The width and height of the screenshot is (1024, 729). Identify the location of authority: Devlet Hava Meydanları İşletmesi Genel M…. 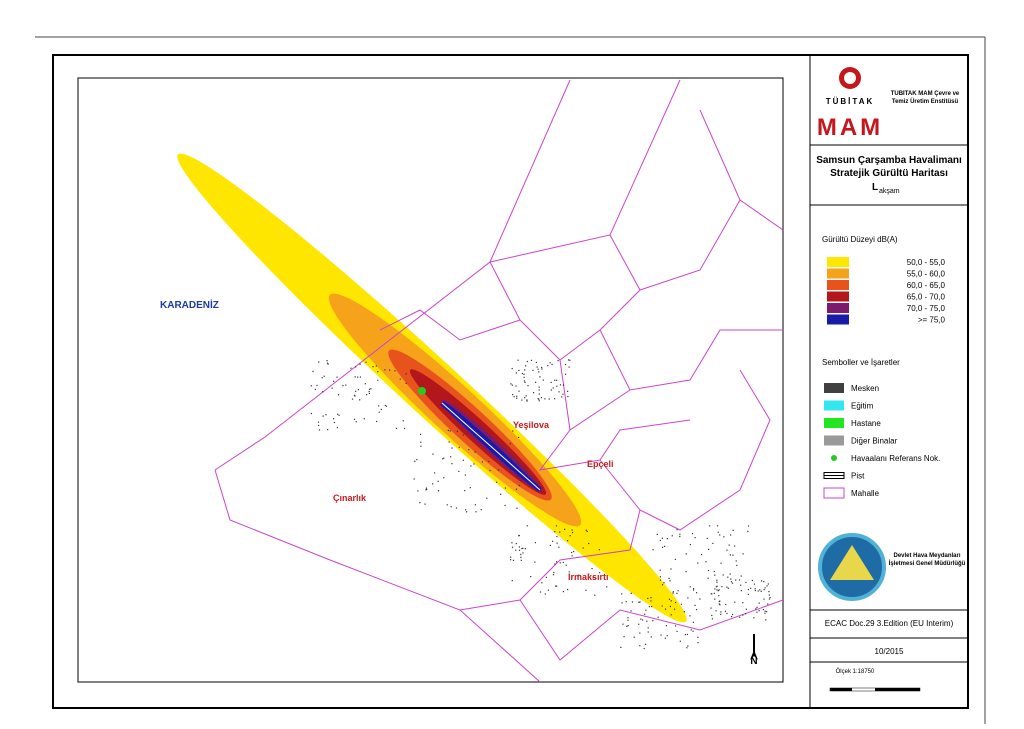
(927, 560).